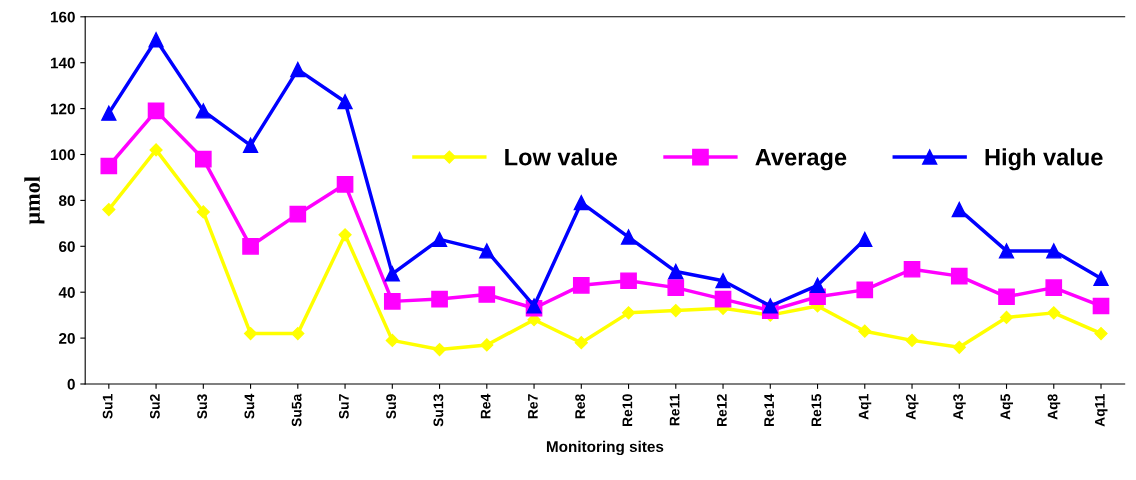  What do you see at coordinates (561, 157) in the screenshot?
I see `legend-label: Low value` at bounding box center [561, 157].